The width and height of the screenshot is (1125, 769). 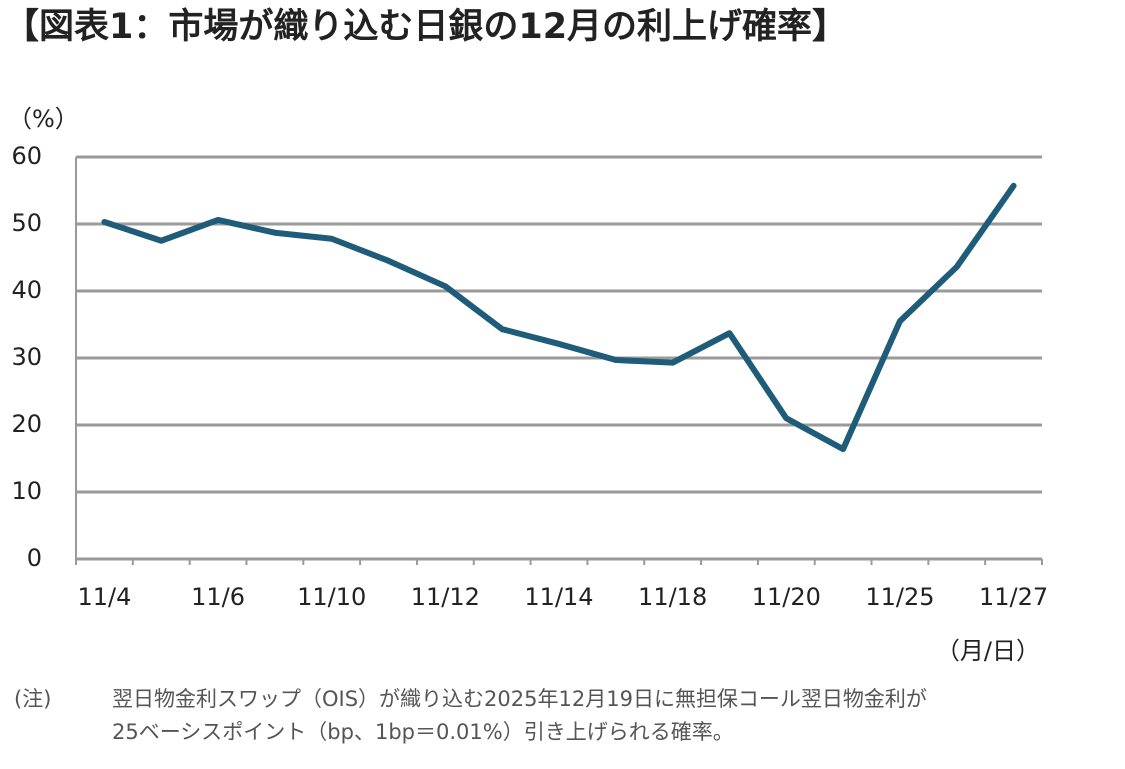 I want to click on x-tick-label: 11/10, so click(x=331, y=597).